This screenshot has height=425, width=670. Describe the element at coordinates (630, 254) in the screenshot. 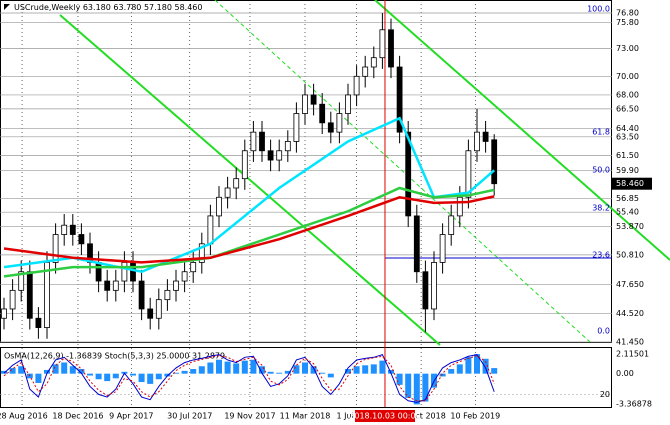

I see `y-tick-label: 50.810` at that location.